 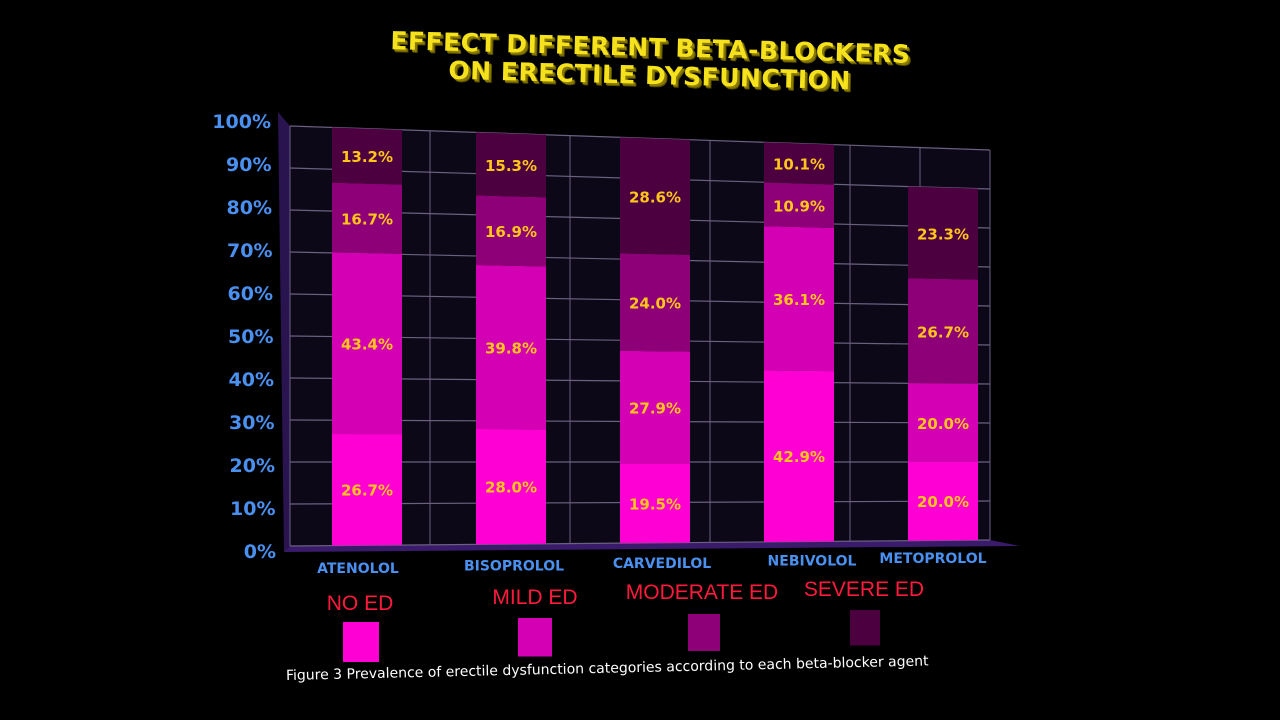 I want to click on data-label: 42.9%, so click(x=799, y=457).